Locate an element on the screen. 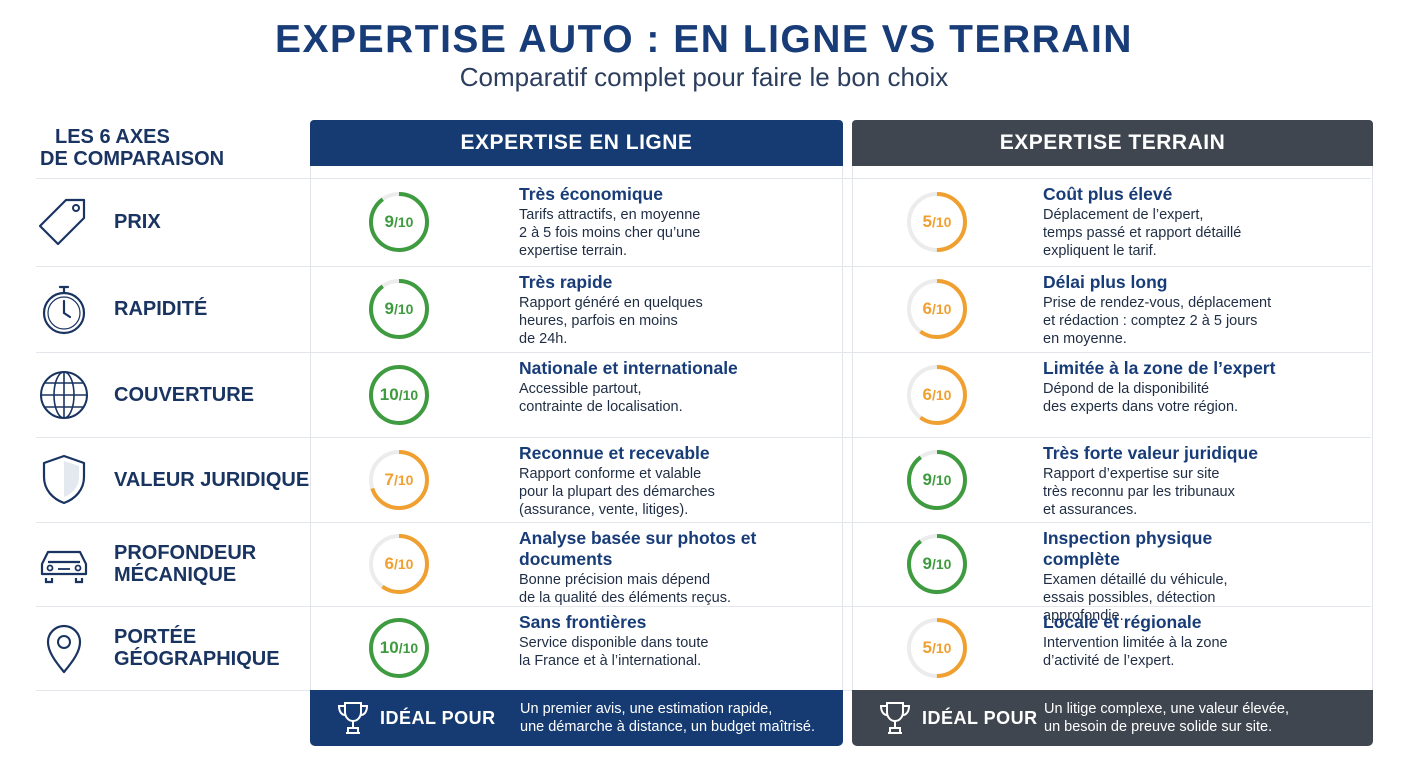  online-desc-line: Rapport généré en quelques is located at coordinates (611, 303).